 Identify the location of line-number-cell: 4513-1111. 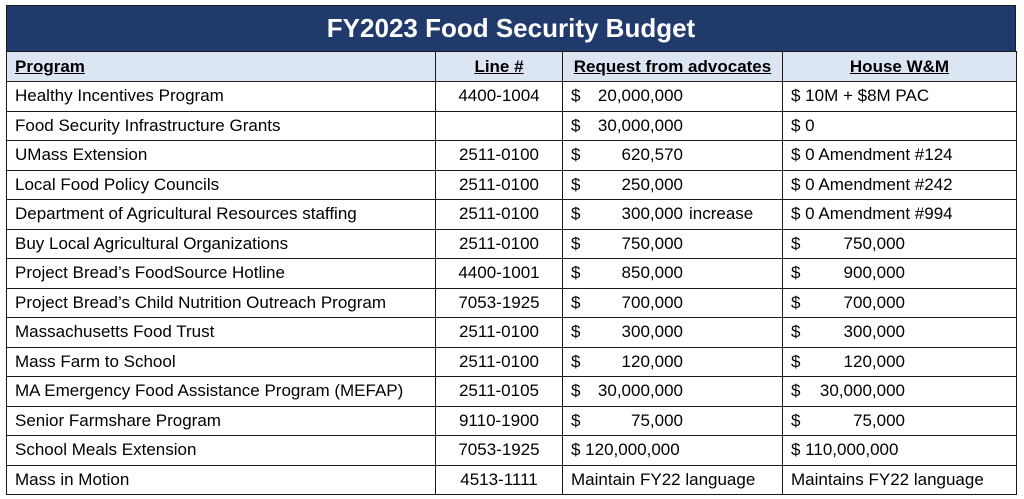
(499, 479).